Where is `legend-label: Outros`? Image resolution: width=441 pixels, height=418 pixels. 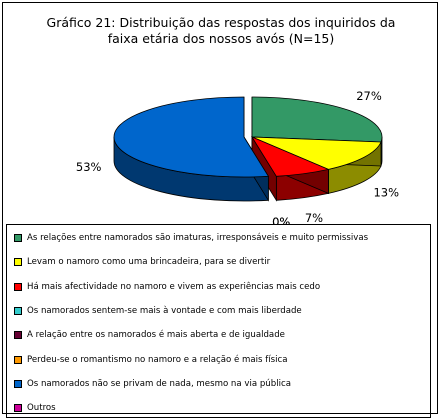
legend-label: Outros is located at coordinates (41, 408).